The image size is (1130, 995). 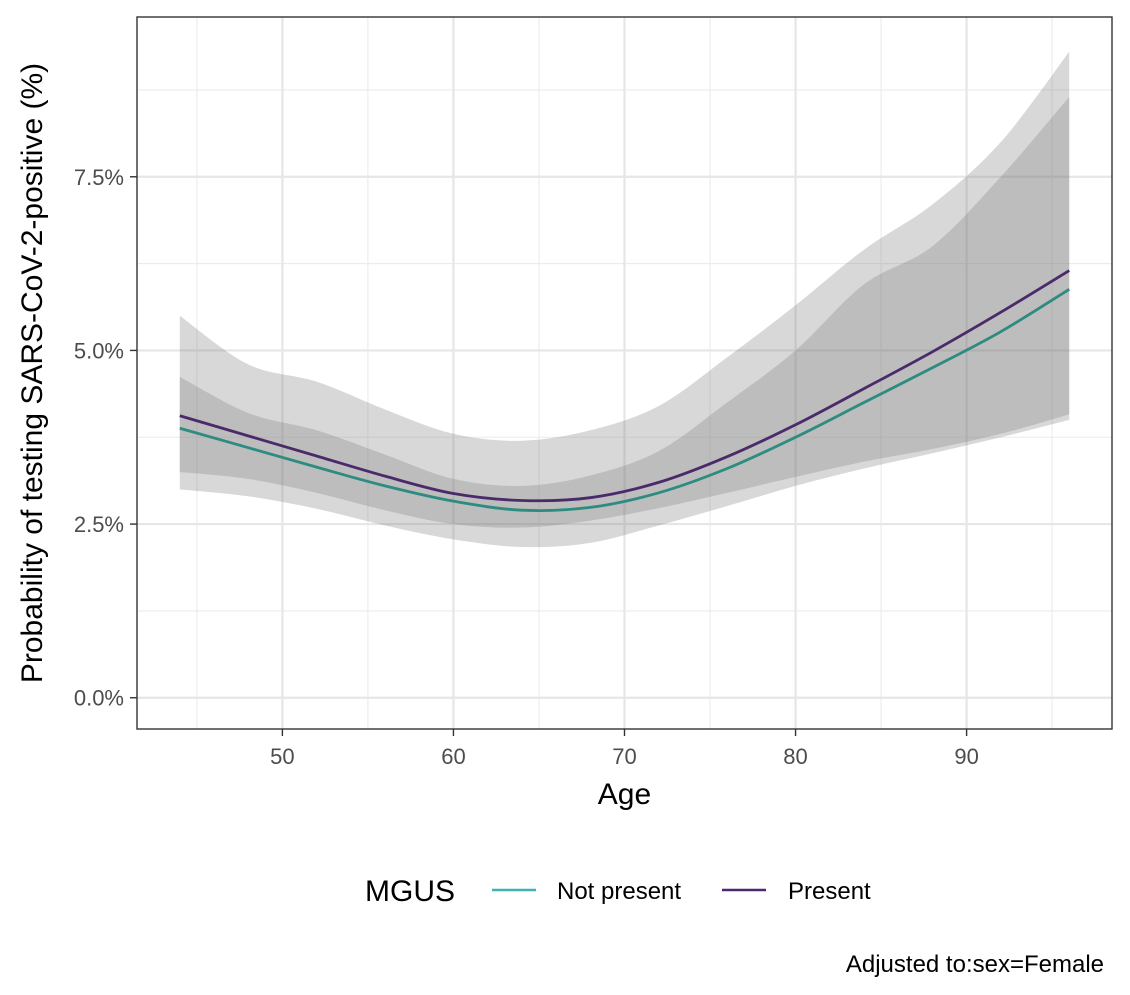 I want to click on x-axis-title: Age, so click(x=624, y=794).